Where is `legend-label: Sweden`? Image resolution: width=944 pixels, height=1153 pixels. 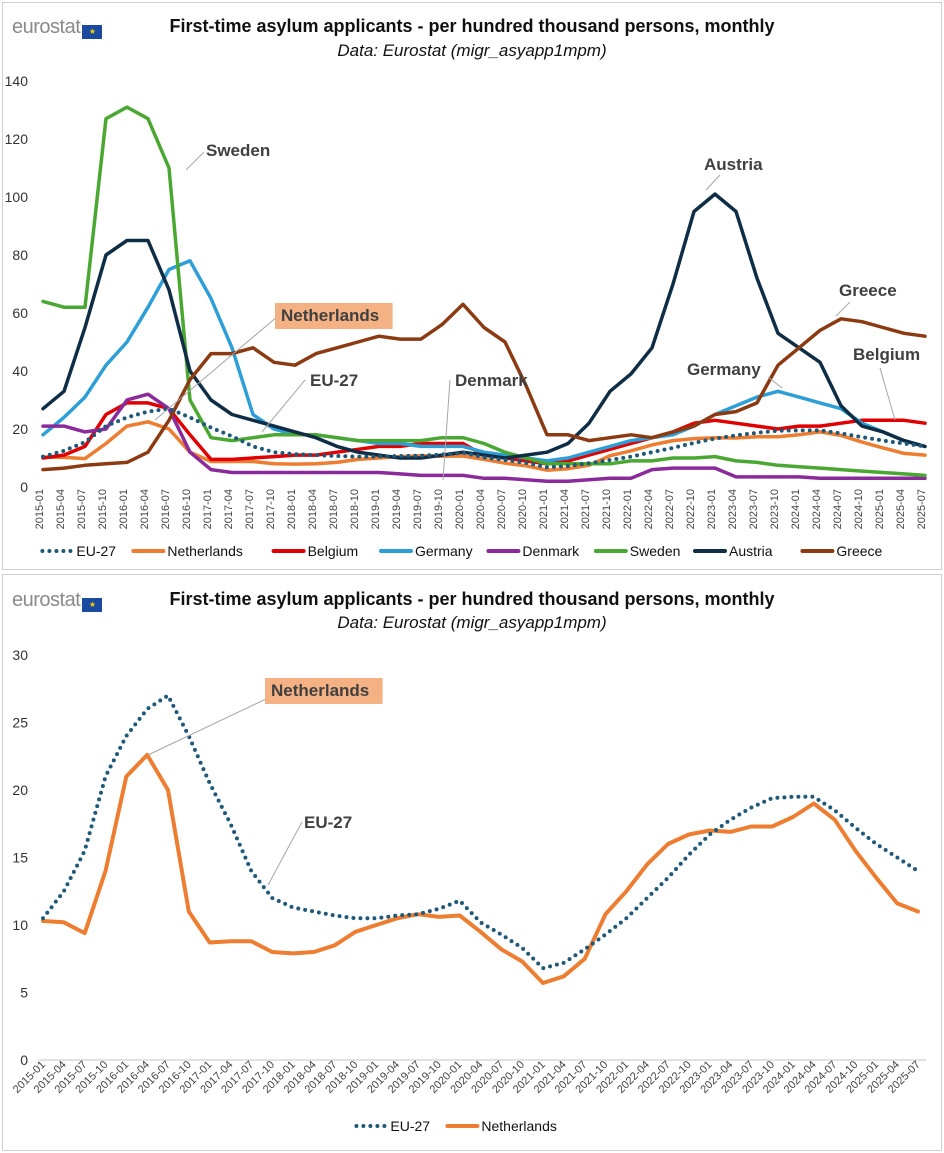
legend-label: Sweden is located at coordinates (655, 551).